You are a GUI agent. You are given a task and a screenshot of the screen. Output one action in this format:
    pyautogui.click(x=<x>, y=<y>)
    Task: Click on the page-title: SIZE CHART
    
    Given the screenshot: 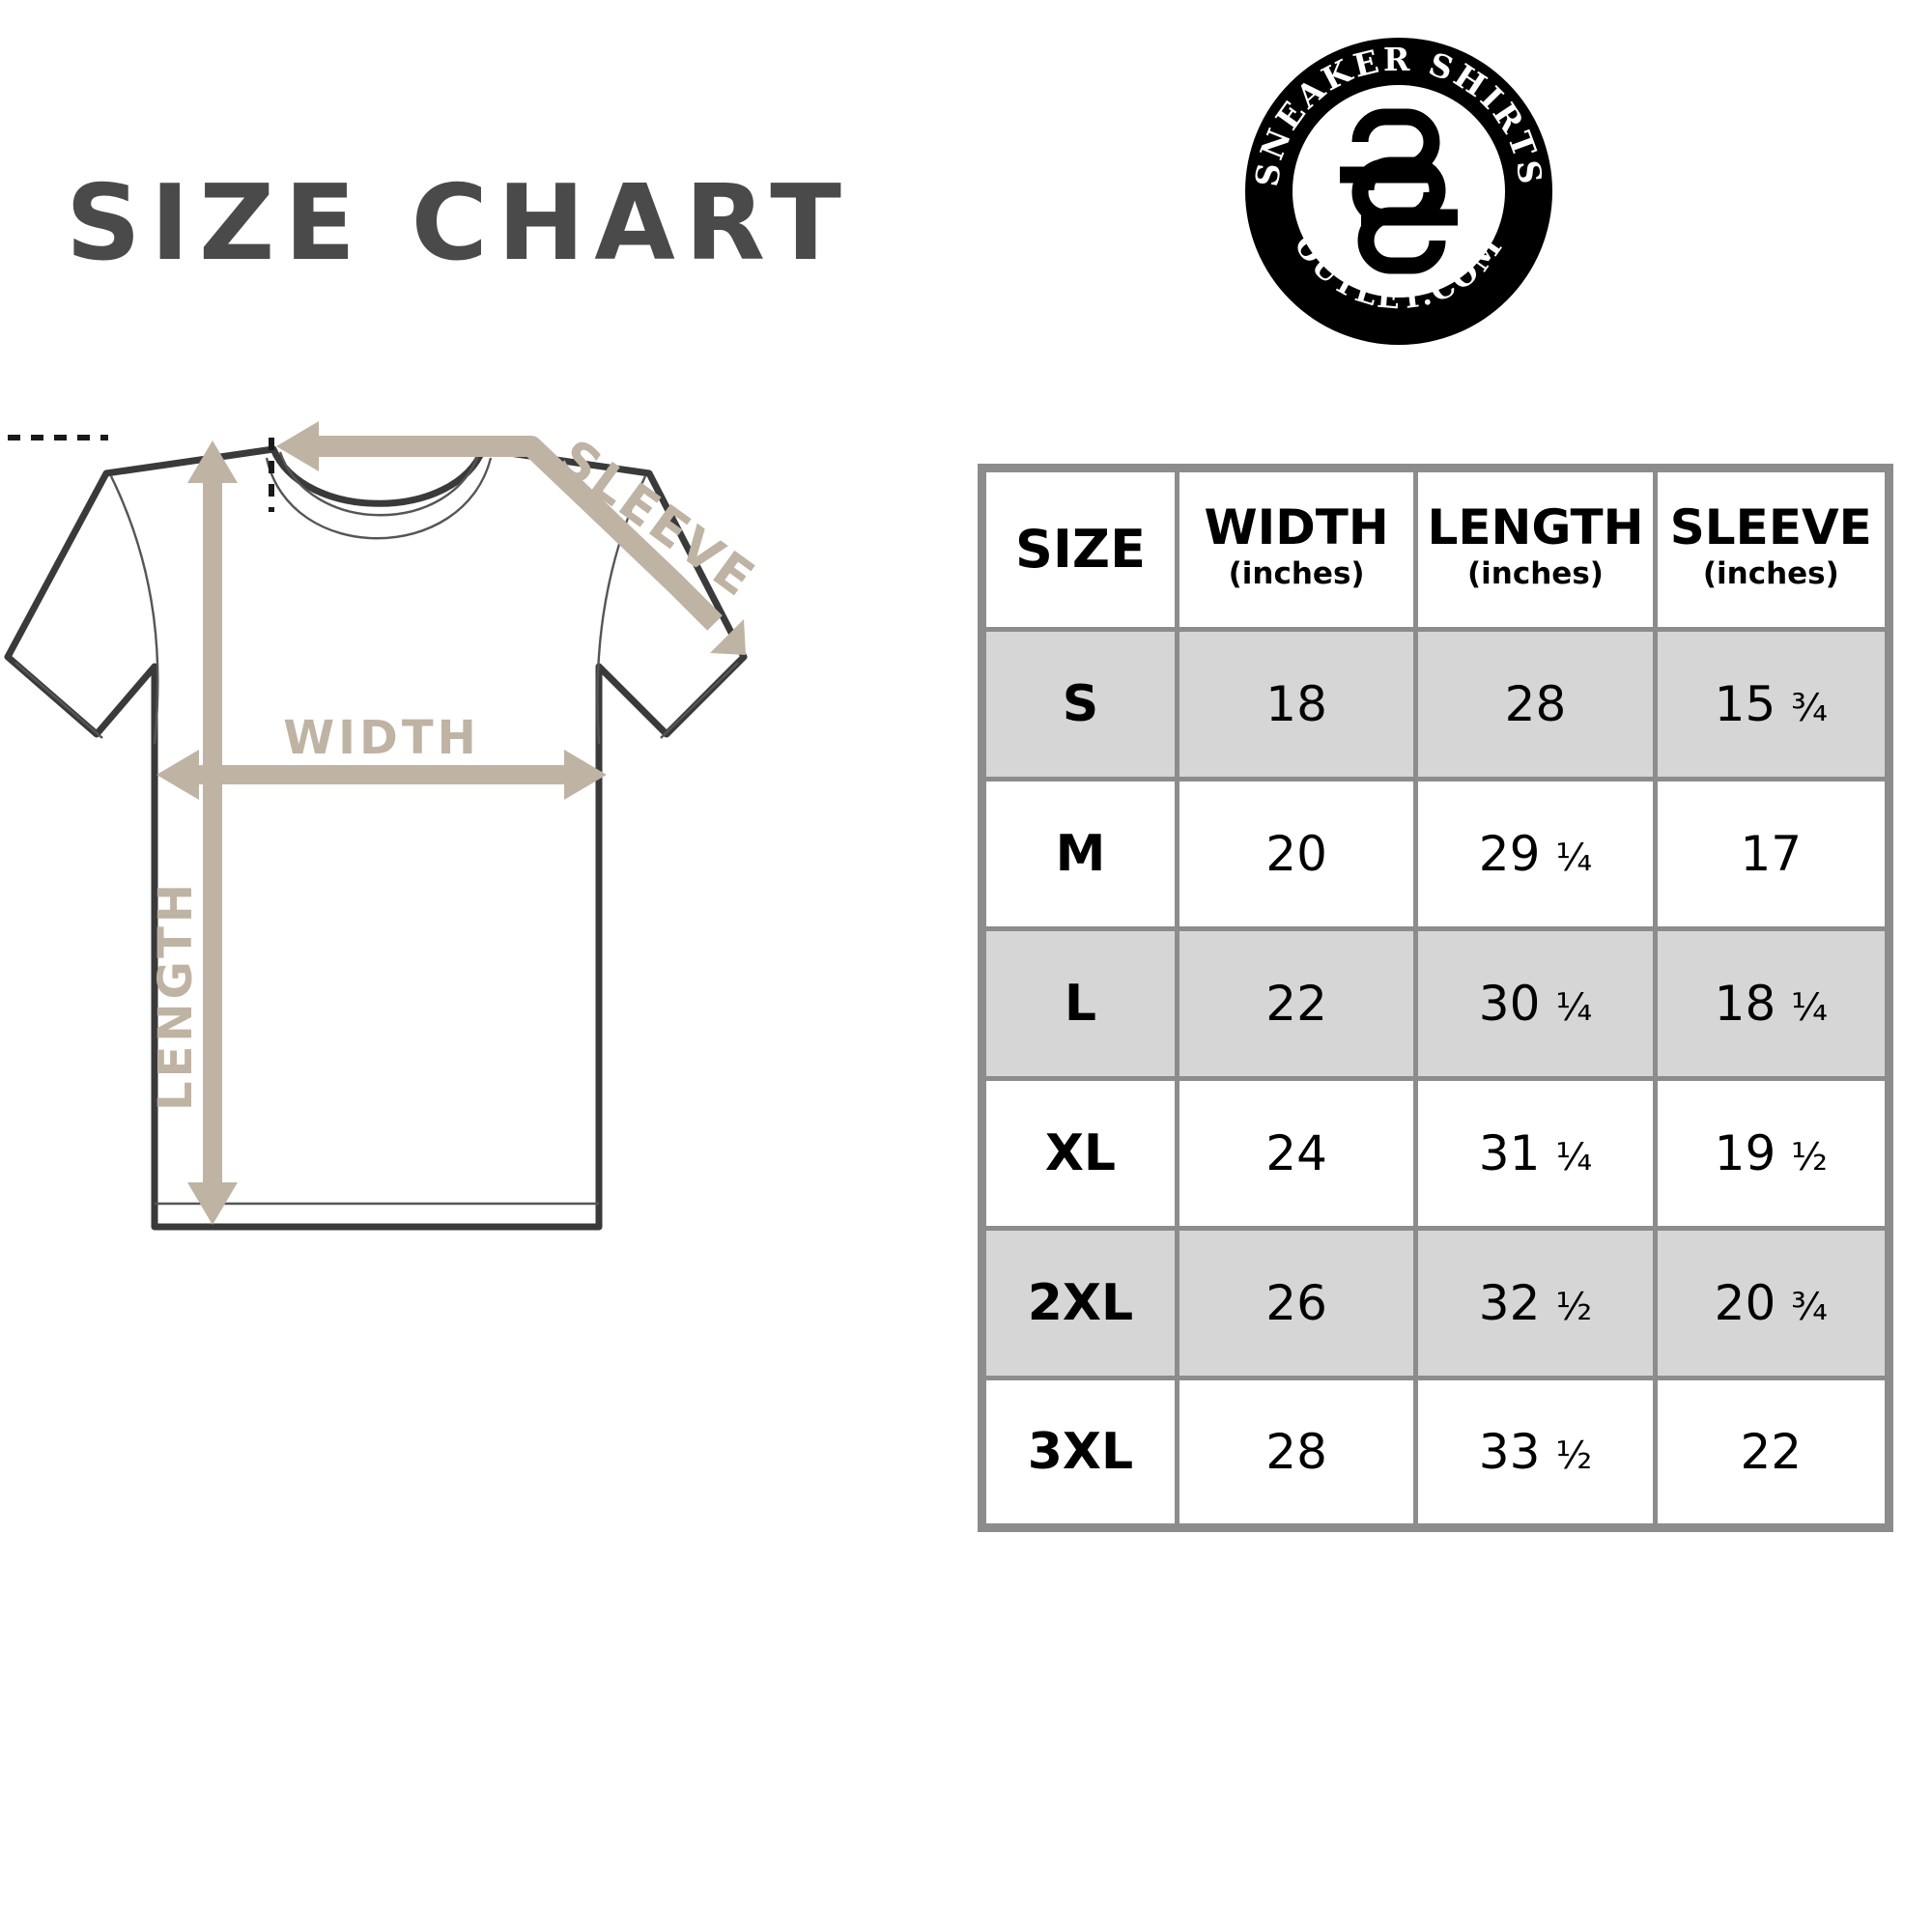 What is the action you would take?
    pyautogui.click(x=458, y=223)
    